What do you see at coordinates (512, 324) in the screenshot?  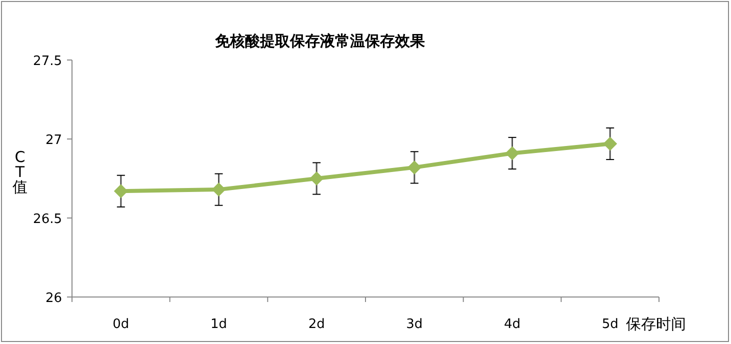 I see `x-tick-label: 4d` at bounding box center [512, 324].